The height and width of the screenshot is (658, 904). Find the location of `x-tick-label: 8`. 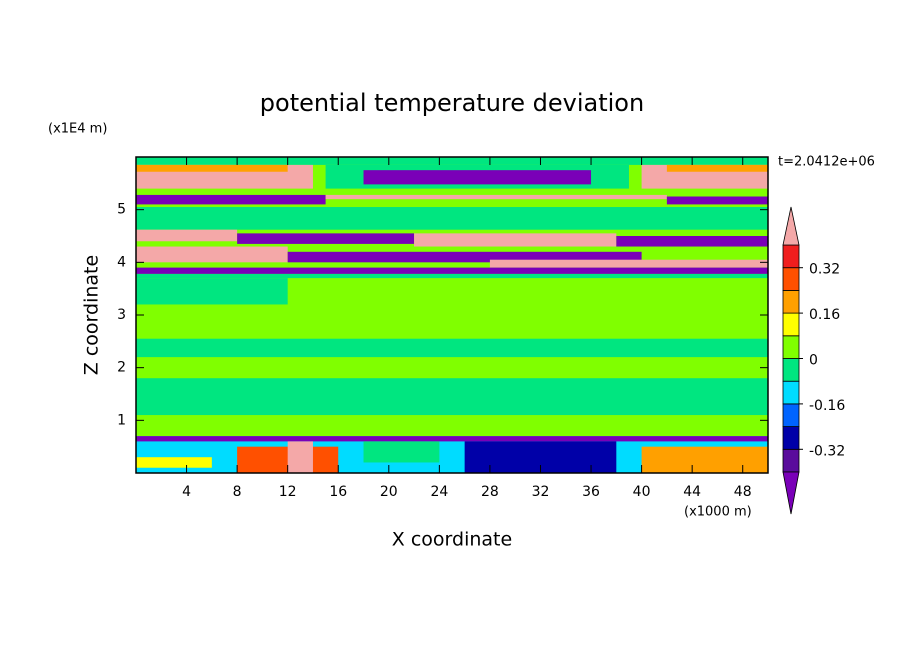

x-tick-label: 8 is located at coordinates (237, 492).